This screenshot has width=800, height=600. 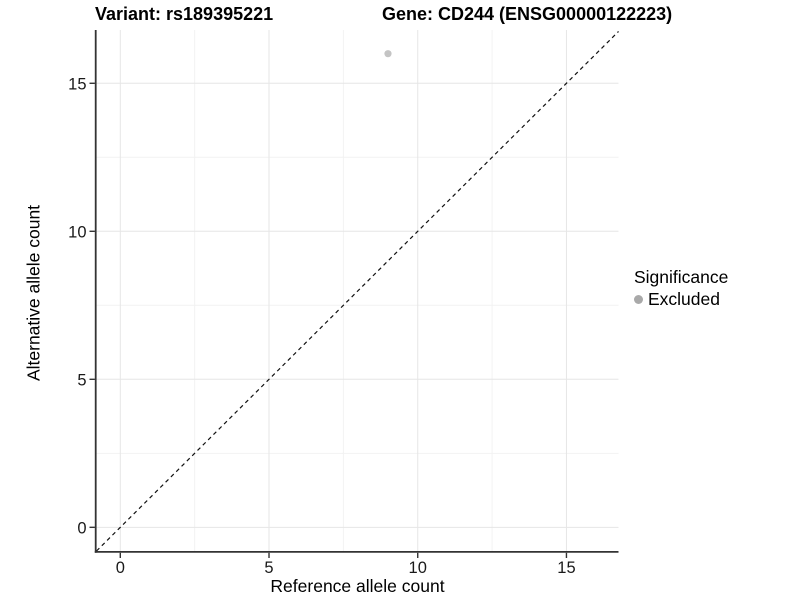 What do you see at coordinates (418, 568) in the screenshot?
I see `x-tick-label: 10` at bounding box center [418, 568].